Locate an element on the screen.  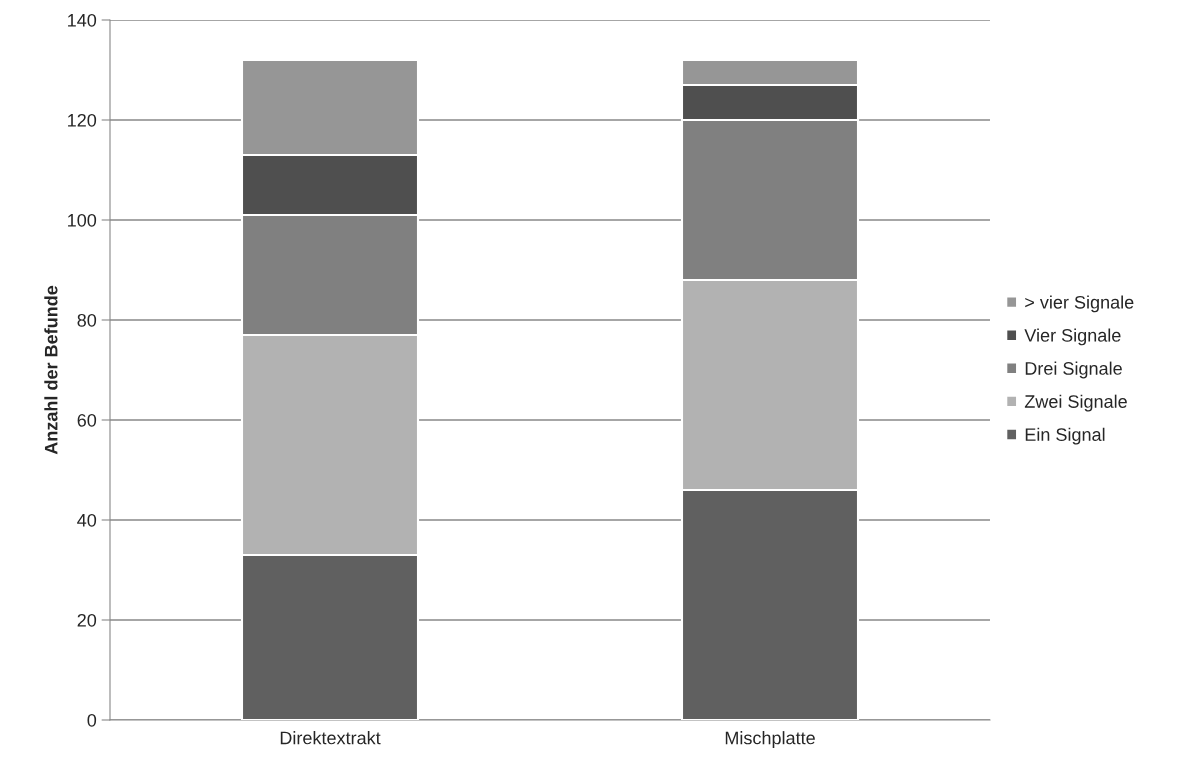
legend-label: Zwei Signale is located at coordinates (1075, 403).